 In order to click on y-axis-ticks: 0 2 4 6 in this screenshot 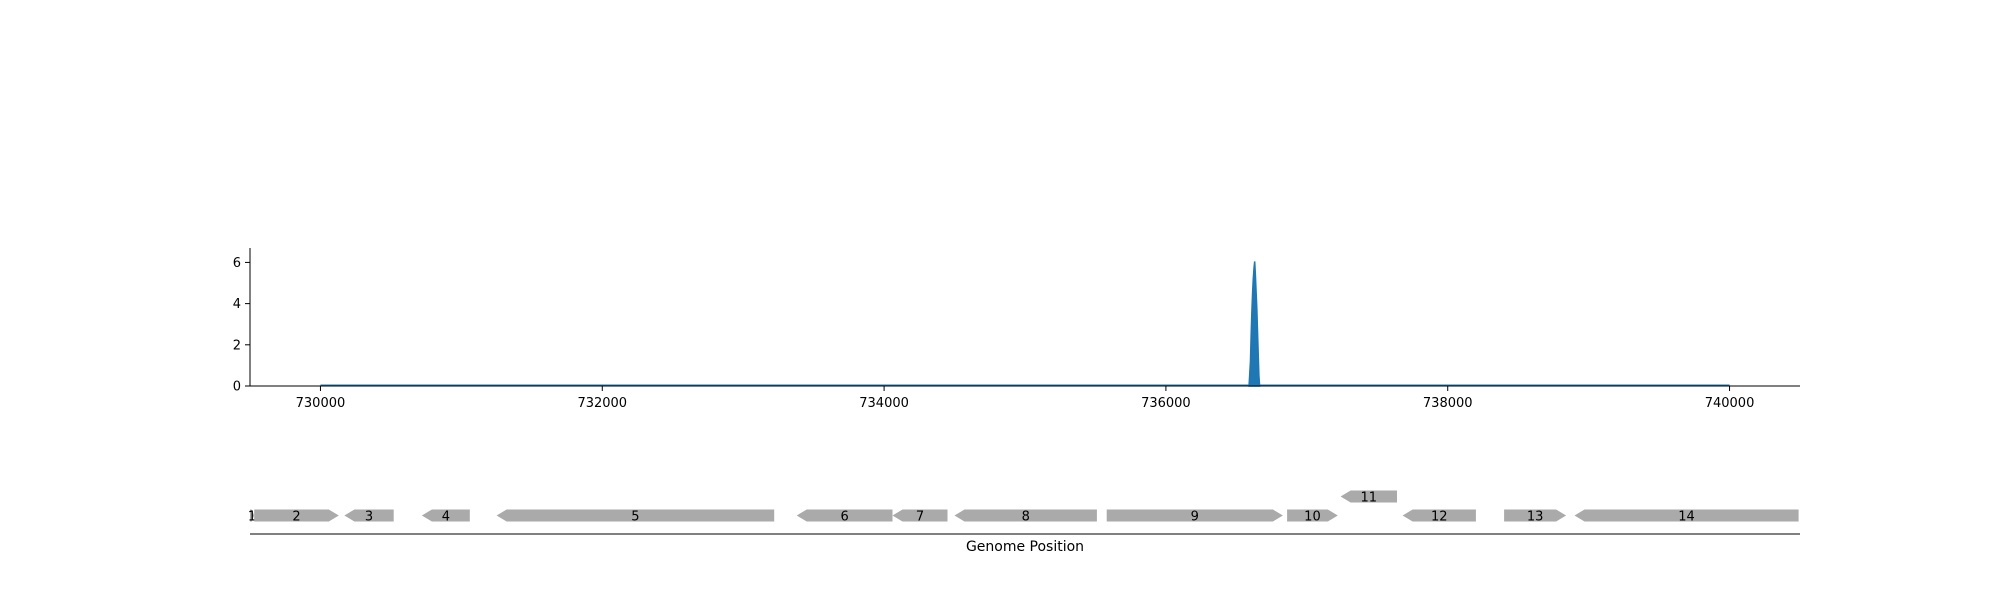, I will do `click(241, 325)`.